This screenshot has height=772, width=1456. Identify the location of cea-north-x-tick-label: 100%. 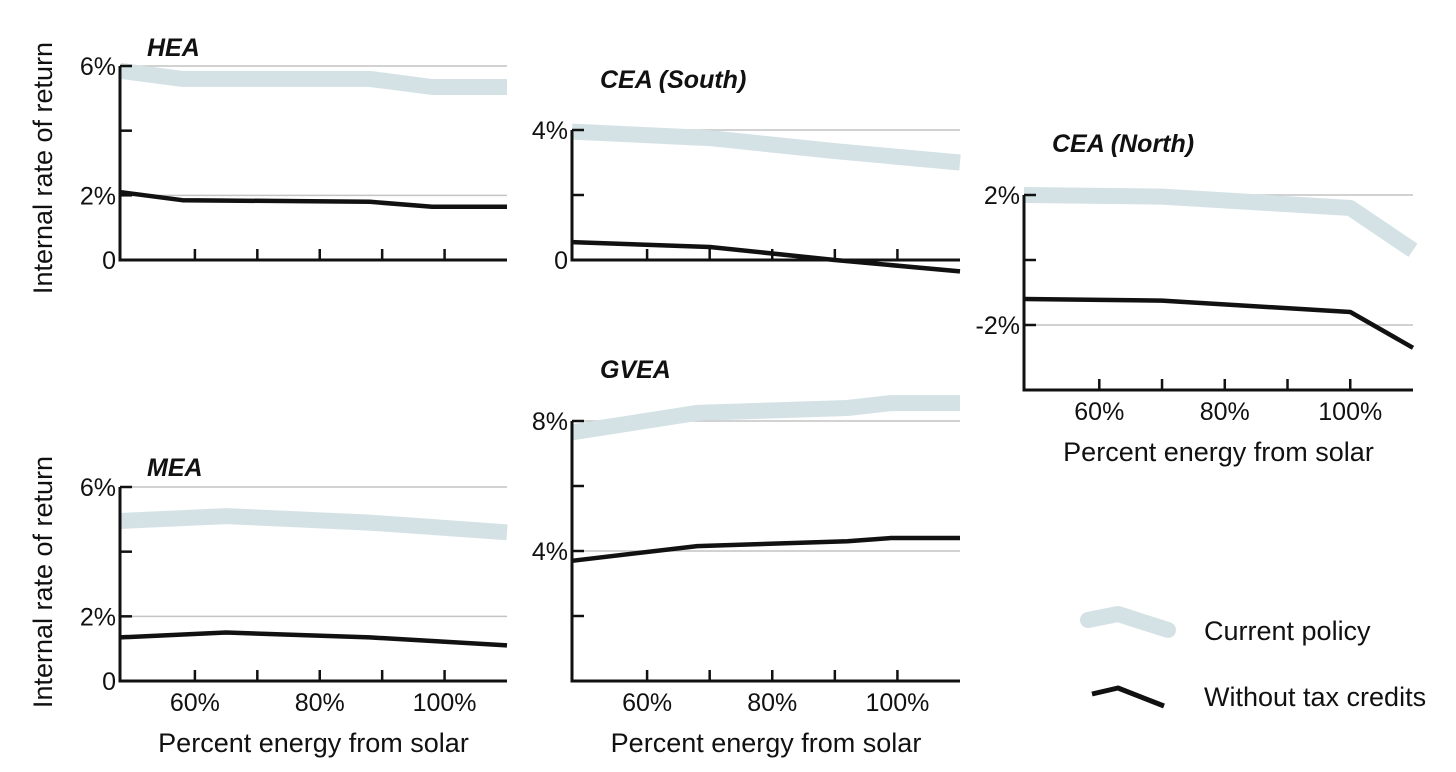
(1350, 412).